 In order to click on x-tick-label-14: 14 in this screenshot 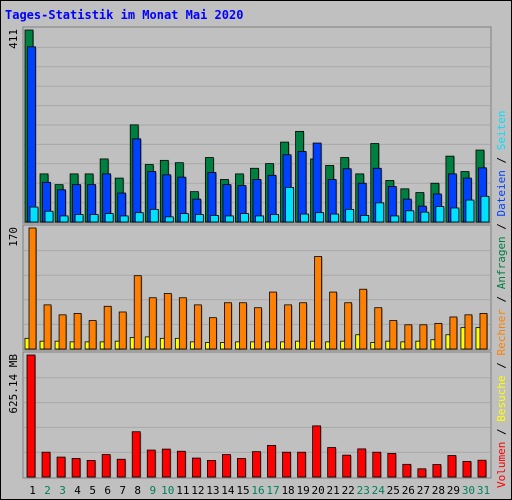, I will do `click(228, 490)`.